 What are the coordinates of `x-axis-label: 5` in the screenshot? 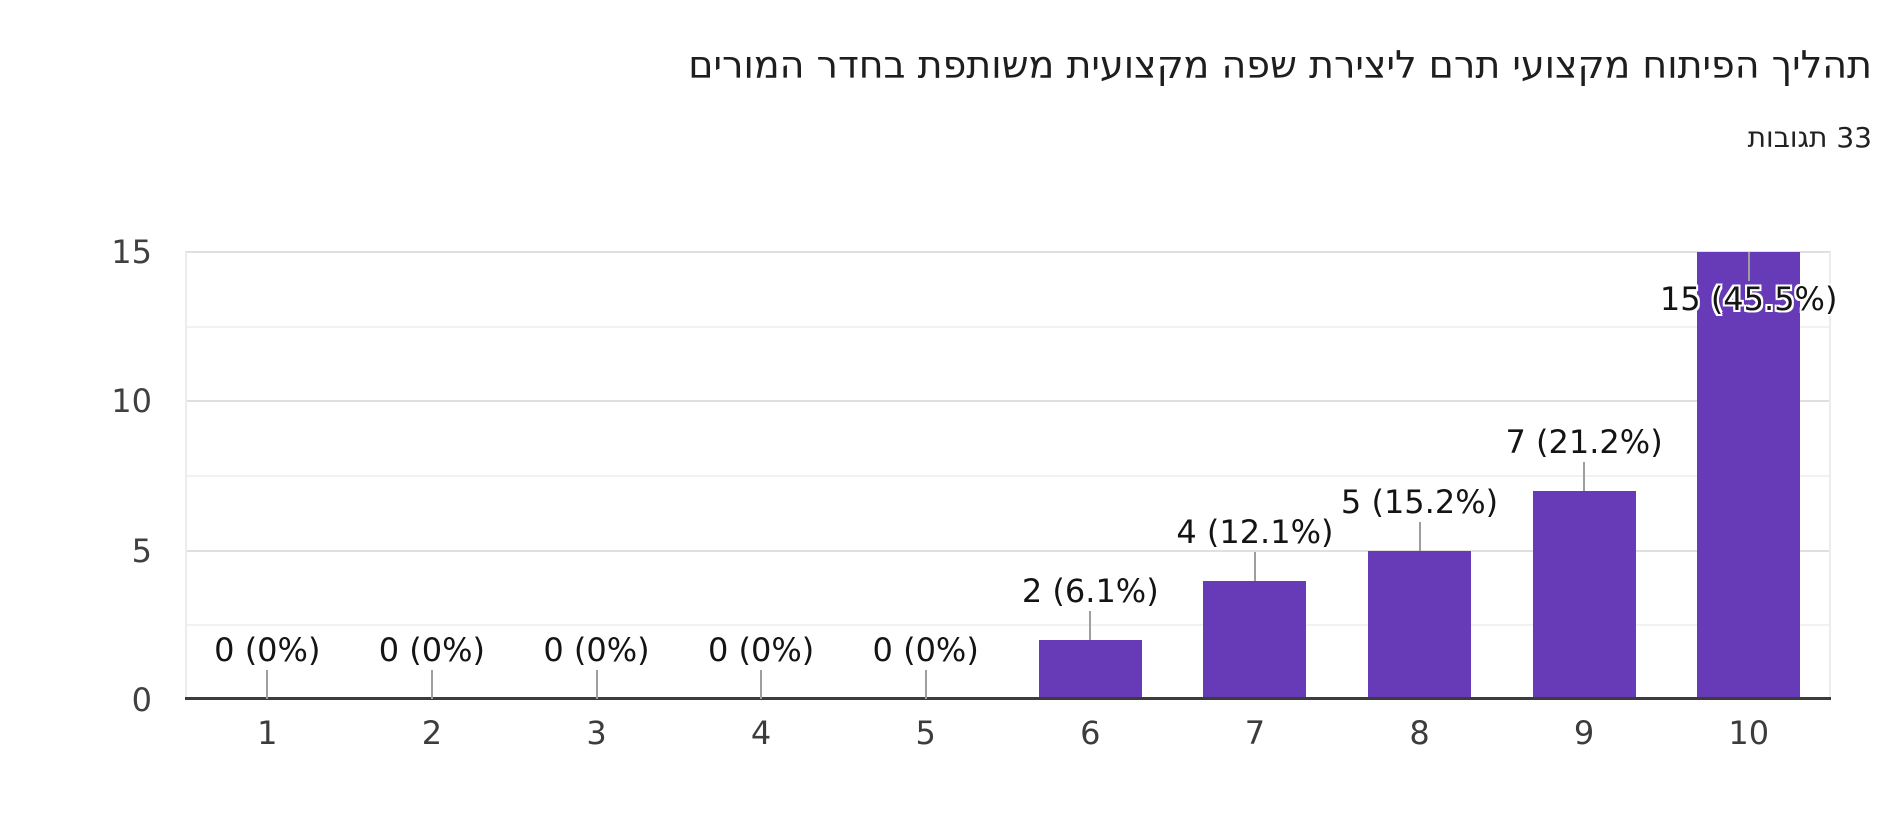 It's located at (925, 733).